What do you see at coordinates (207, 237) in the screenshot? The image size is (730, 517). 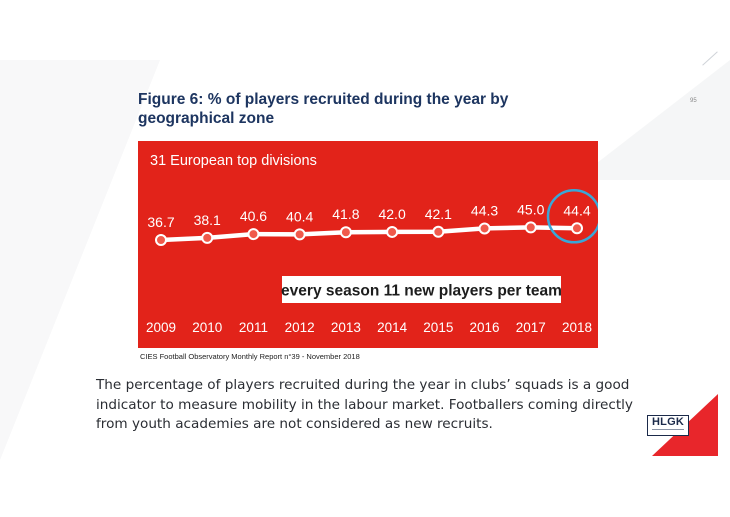 I see `data-point-2010` at bounding box center [207, 237].